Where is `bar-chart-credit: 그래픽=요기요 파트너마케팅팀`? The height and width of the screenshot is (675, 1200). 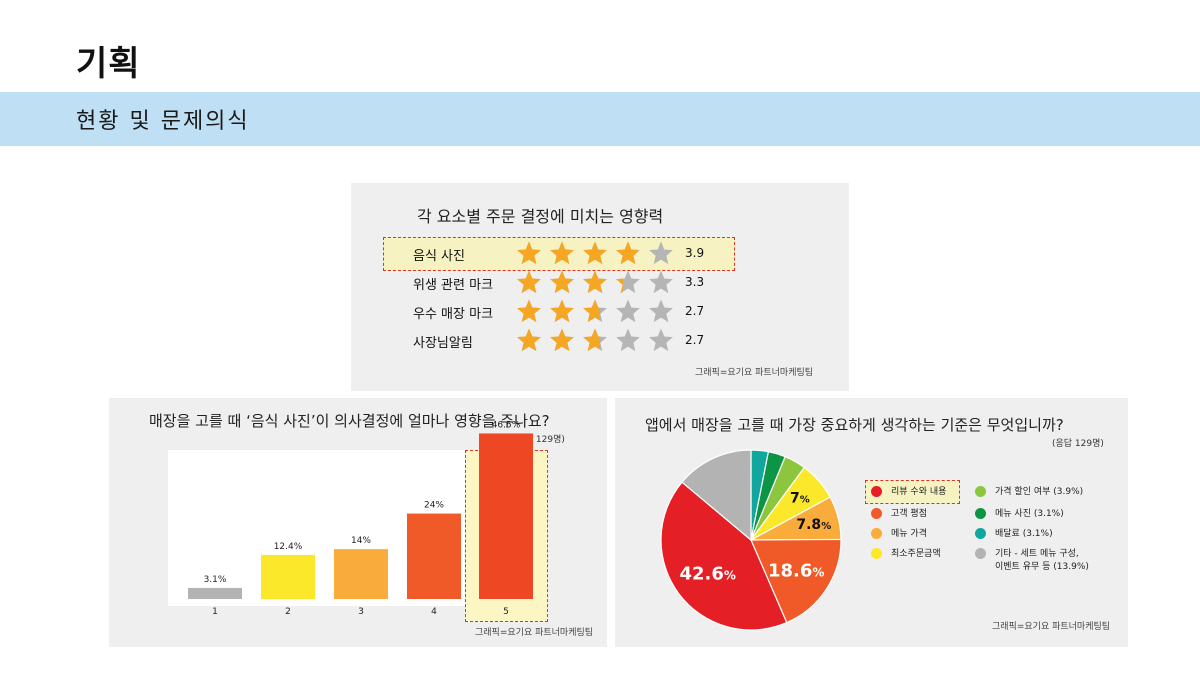
bar-chart-credit: 그래픽=요기요 파트너마케팅팀 is located at coordinates (534, 633).